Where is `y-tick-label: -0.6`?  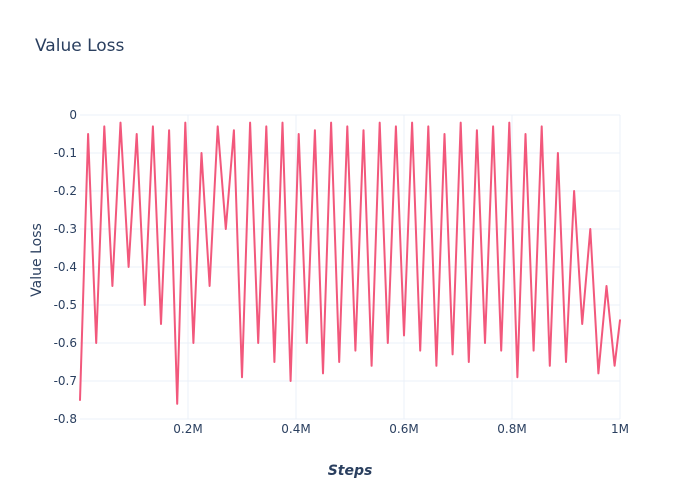 y-tick-label: -0.6 is located at coordinates (65, 343).